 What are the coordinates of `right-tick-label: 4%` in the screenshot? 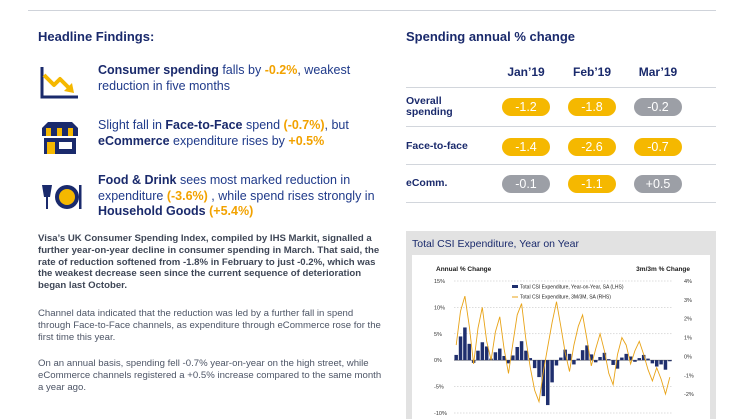 It's located at (688, 282).